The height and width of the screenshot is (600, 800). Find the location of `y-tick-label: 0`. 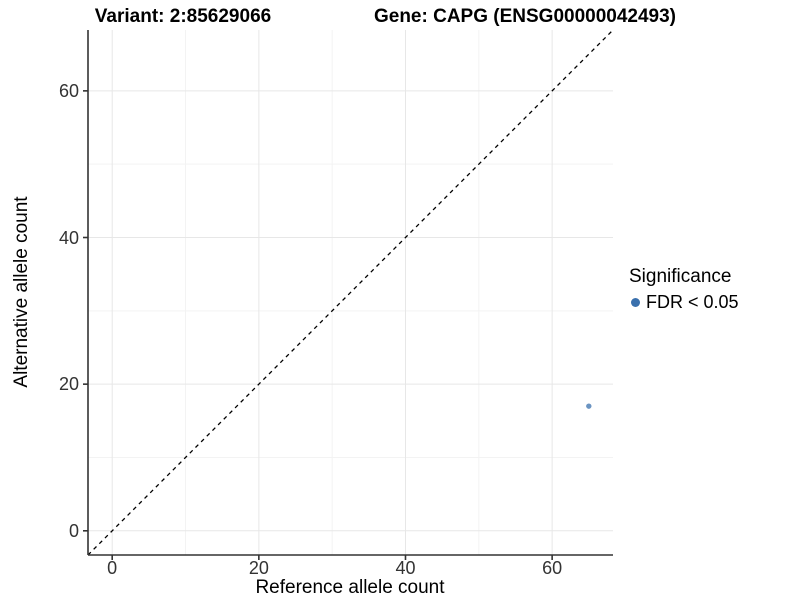

y-tick-label: 0 is located at coordinates (73, 530).